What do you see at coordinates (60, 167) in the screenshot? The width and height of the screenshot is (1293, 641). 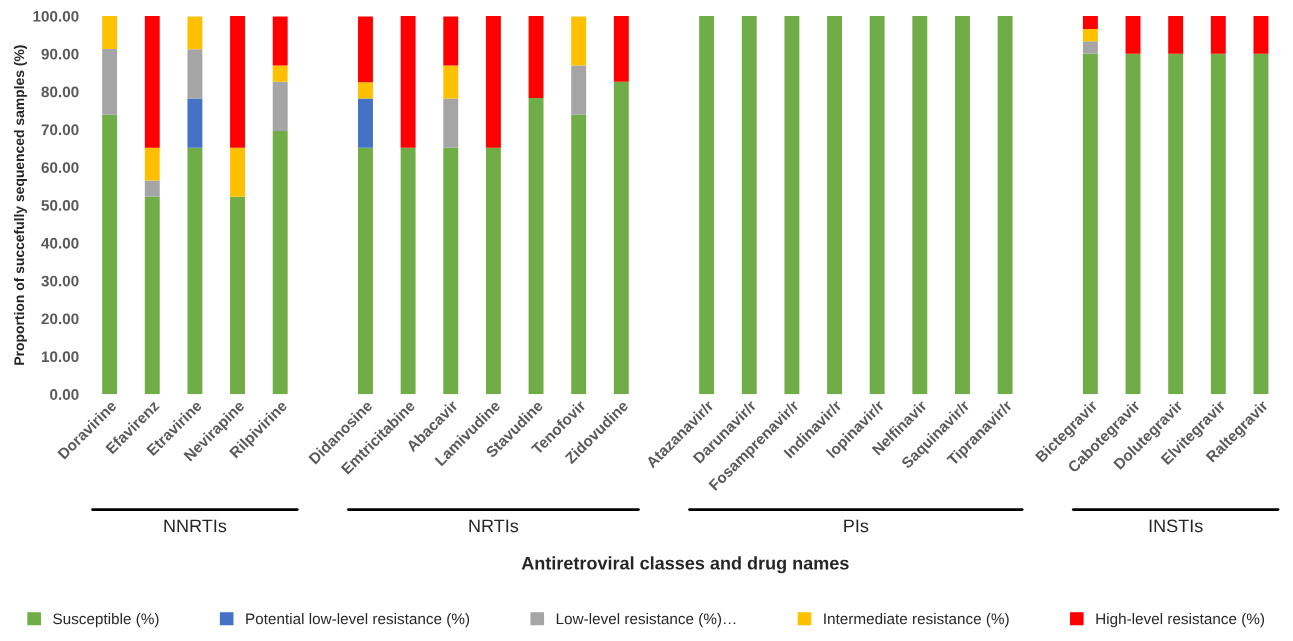 I see `y-tick-label: 60.00` at bounding box center [60, 167].